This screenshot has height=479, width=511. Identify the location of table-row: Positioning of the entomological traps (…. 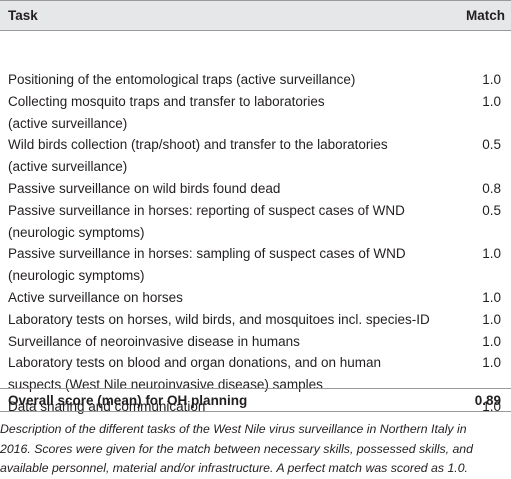
(255, 80).